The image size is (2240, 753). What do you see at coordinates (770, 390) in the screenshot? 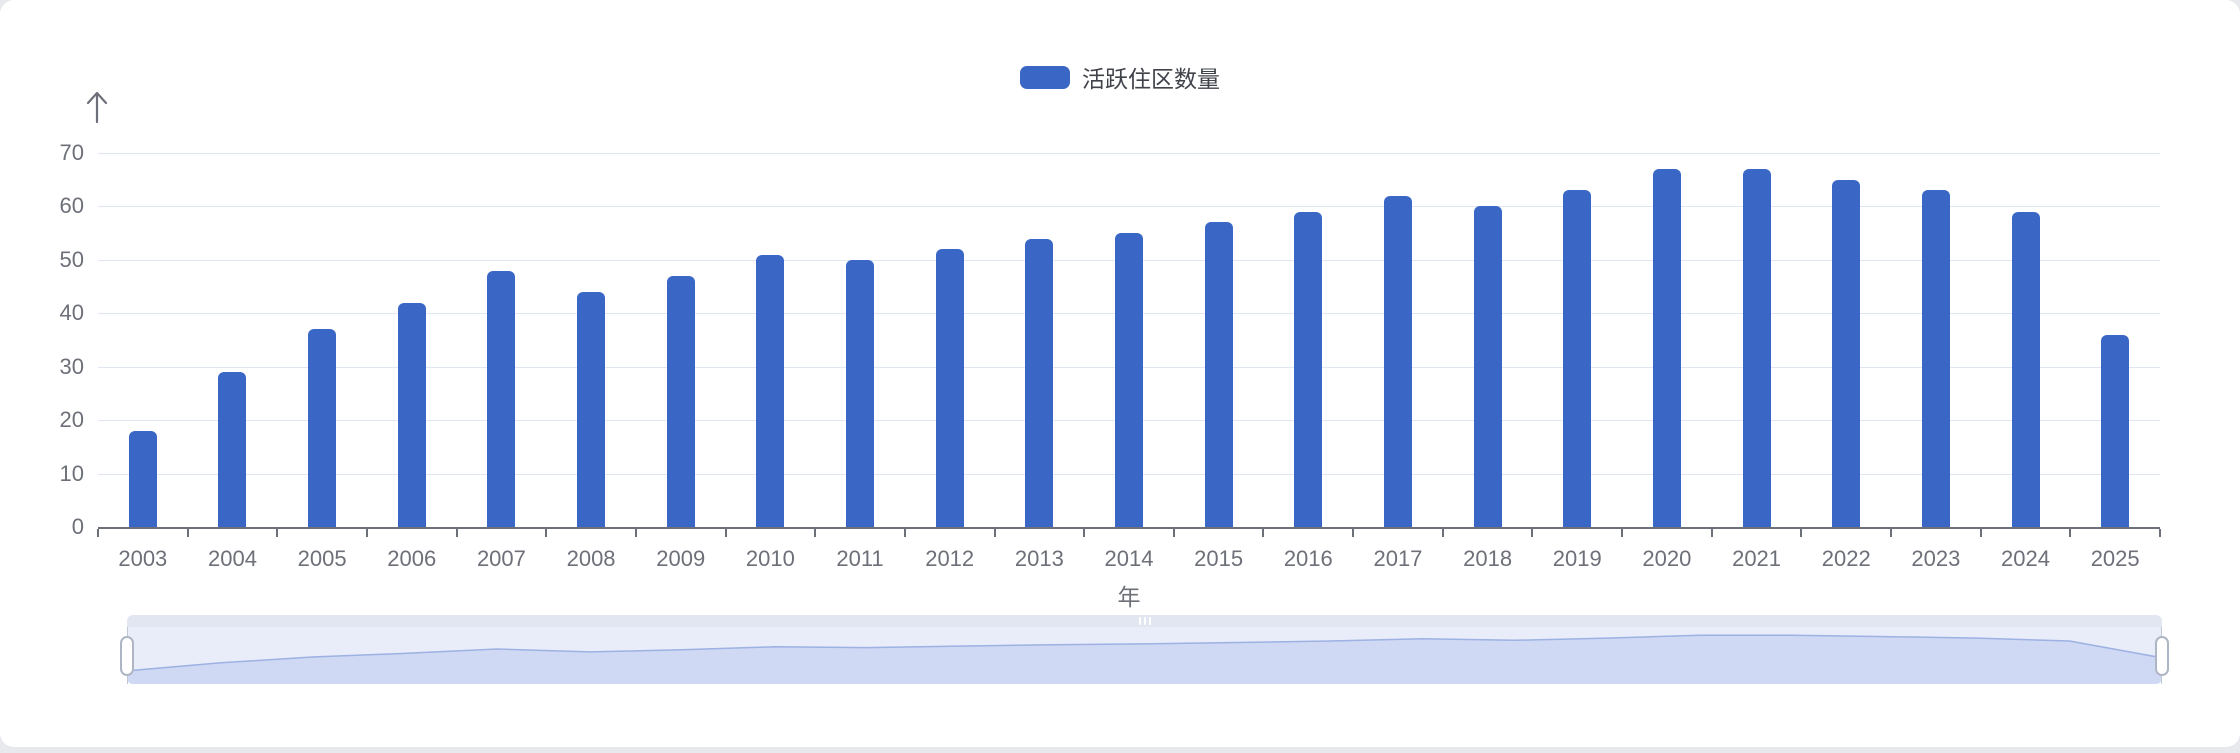
I see `bar-2010` at bounding box center [770, 390].